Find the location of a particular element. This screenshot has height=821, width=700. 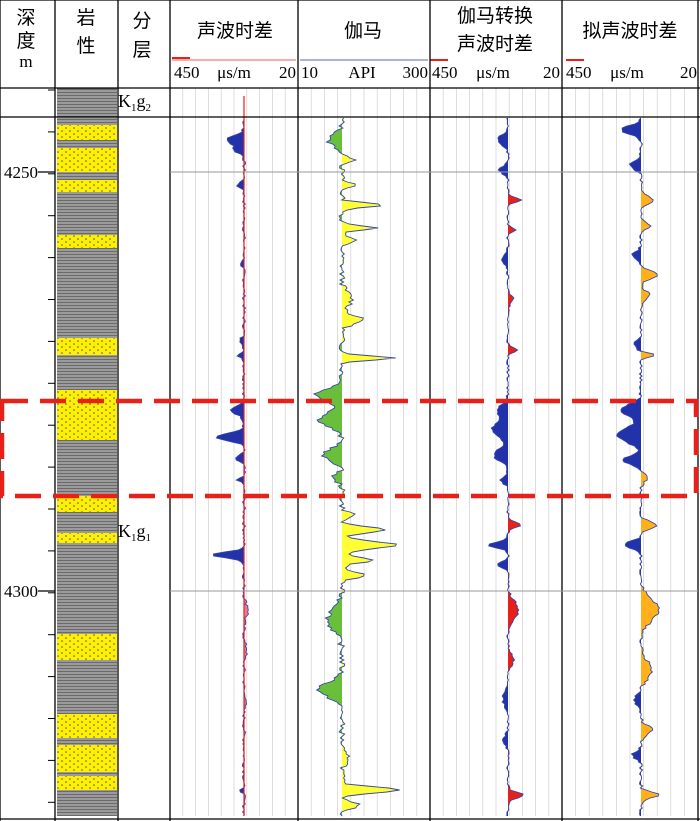

sonic-header: 声波时差 is located at coordinates (235, 31).